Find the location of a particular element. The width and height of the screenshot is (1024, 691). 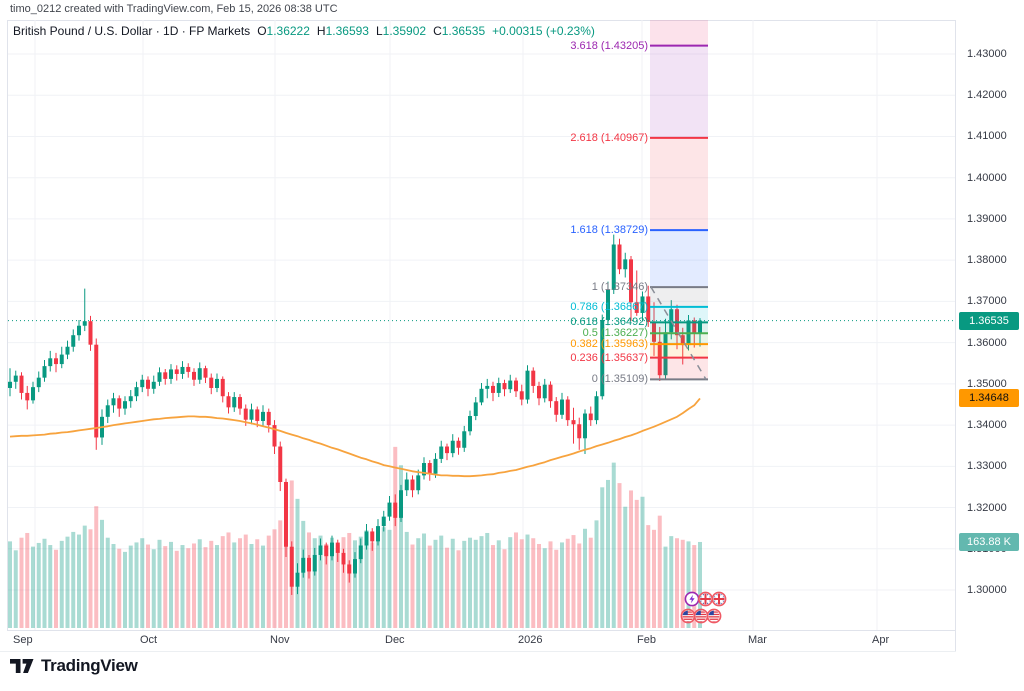

tradingview-logo: TradingView is located at coordinates (74, 666).